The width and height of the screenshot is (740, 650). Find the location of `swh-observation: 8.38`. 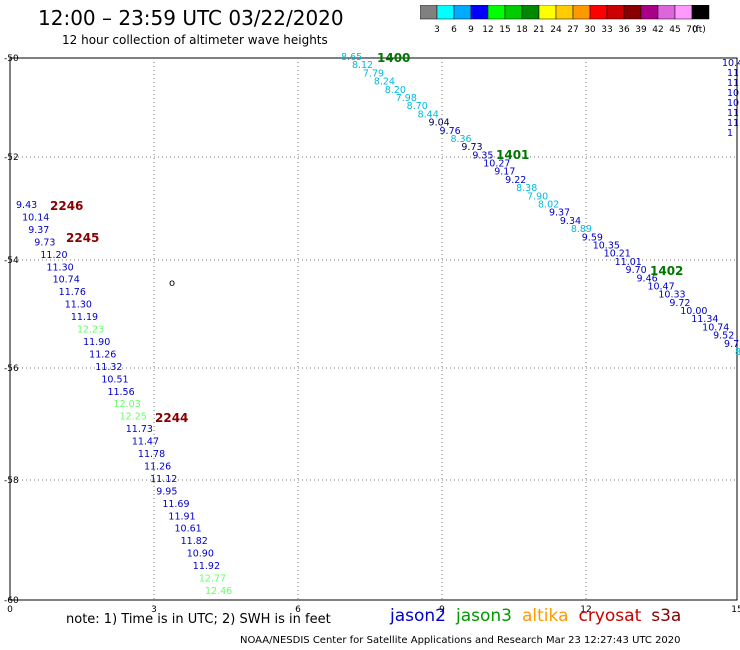

swh-observation: 8.38 is located at coordinates (526, 188).